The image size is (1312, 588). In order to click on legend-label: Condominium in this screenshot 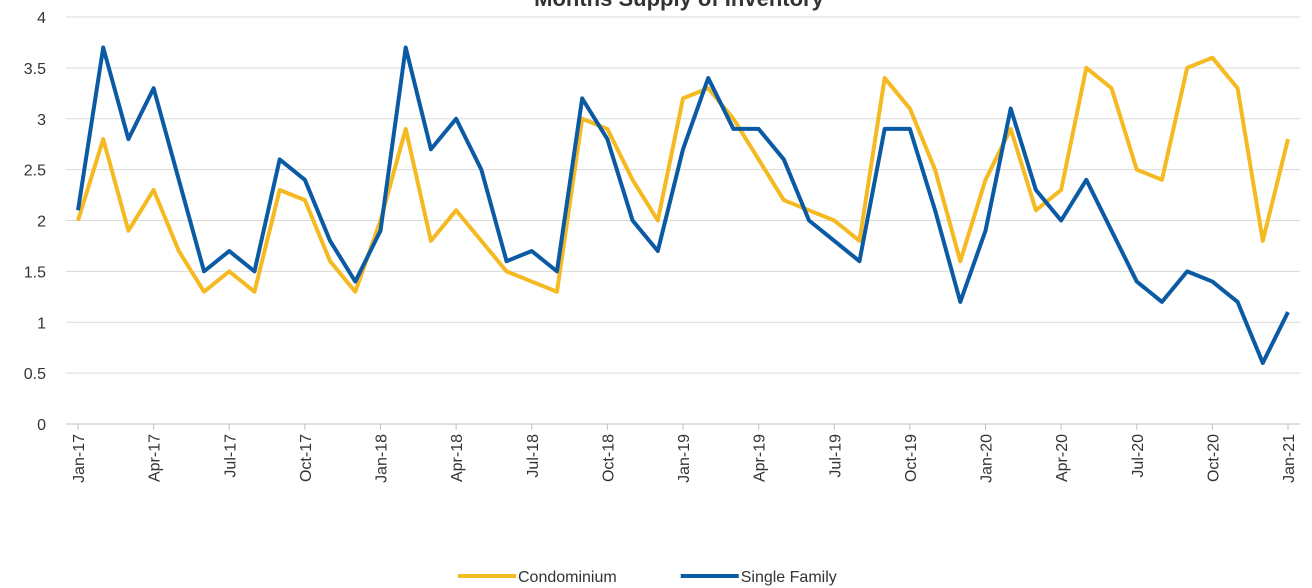, I will do `click(567, 577)`.